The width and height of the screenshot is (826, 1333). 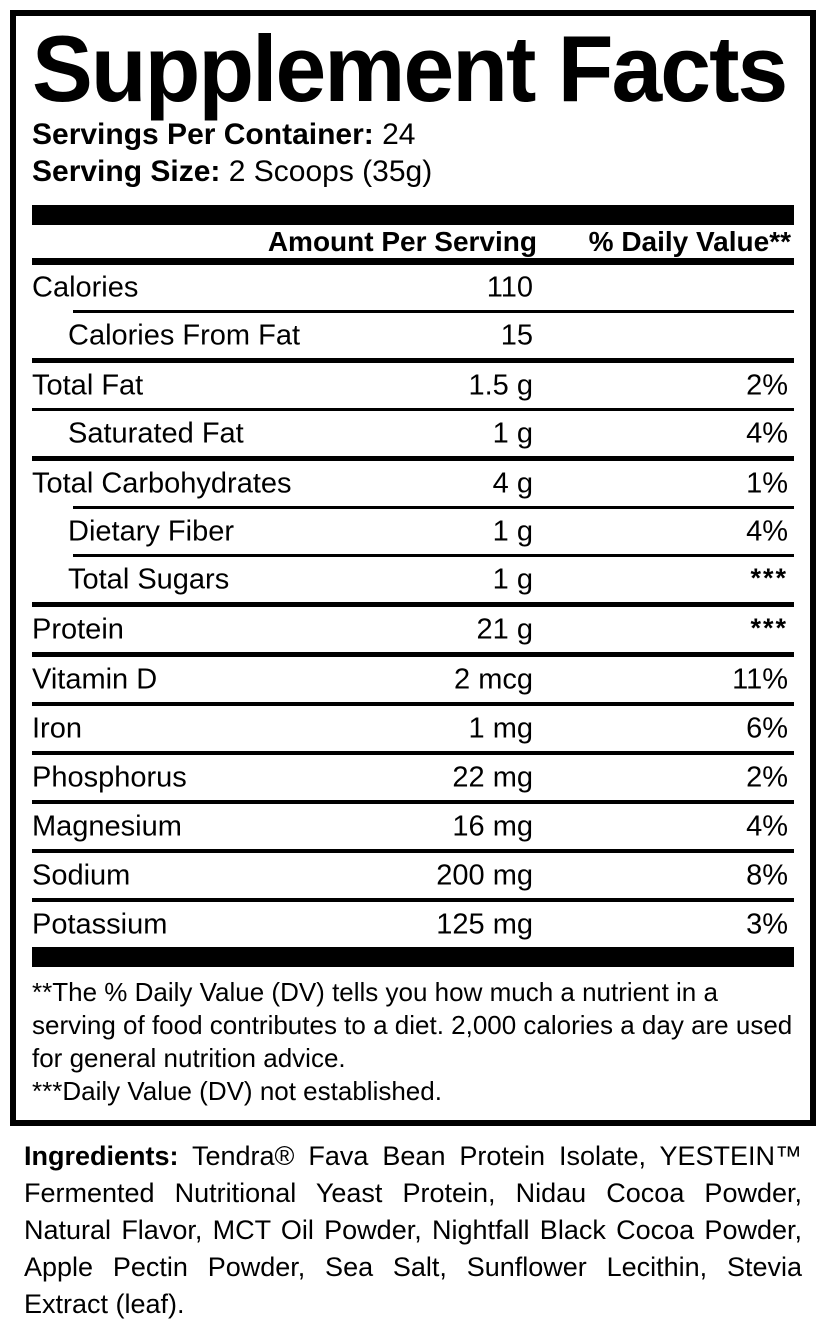 What do you see at coordinates (484, 924) in the screenshot?
I see `nutrient-amount: 125 mg` at bounding box center [484, 924].